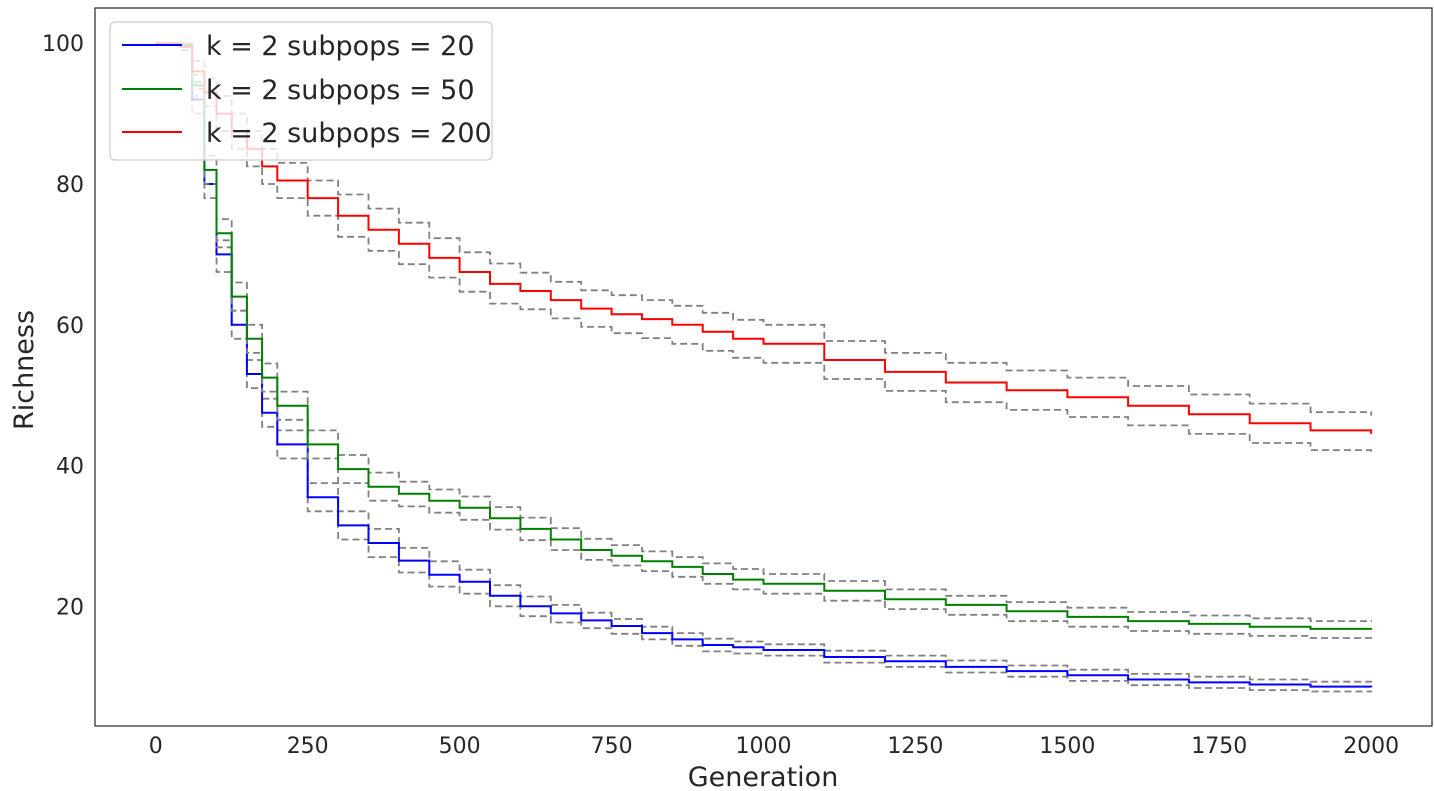  What do you see at coordinates (24, 370) in the screenshot?
I see `y-axis-label: Richness` at bounding box center [24, 370].